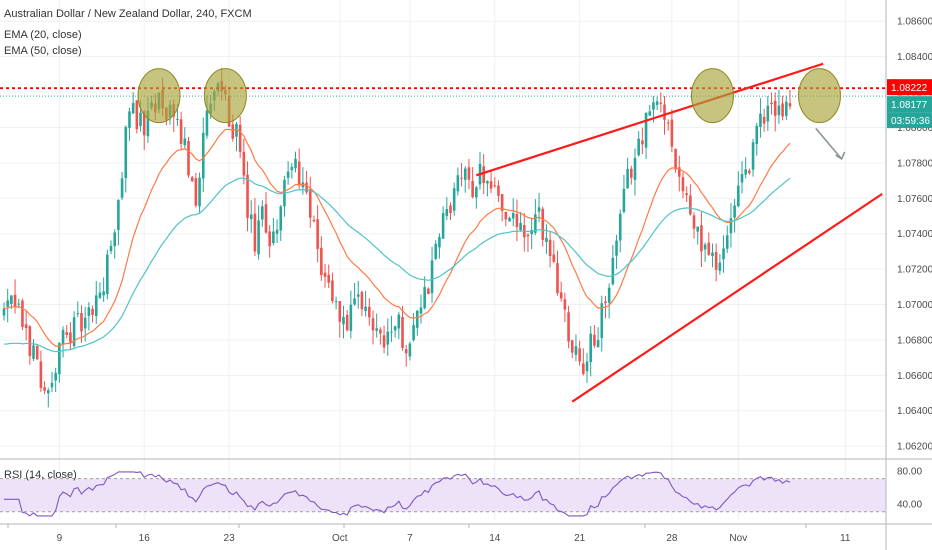 Image resolution: width=932 pixels, height=550 pixels. Describe the element at coordinates (43, 35) in the screenshot. I see `ema20-legend: EMA (20, close)` at that location.